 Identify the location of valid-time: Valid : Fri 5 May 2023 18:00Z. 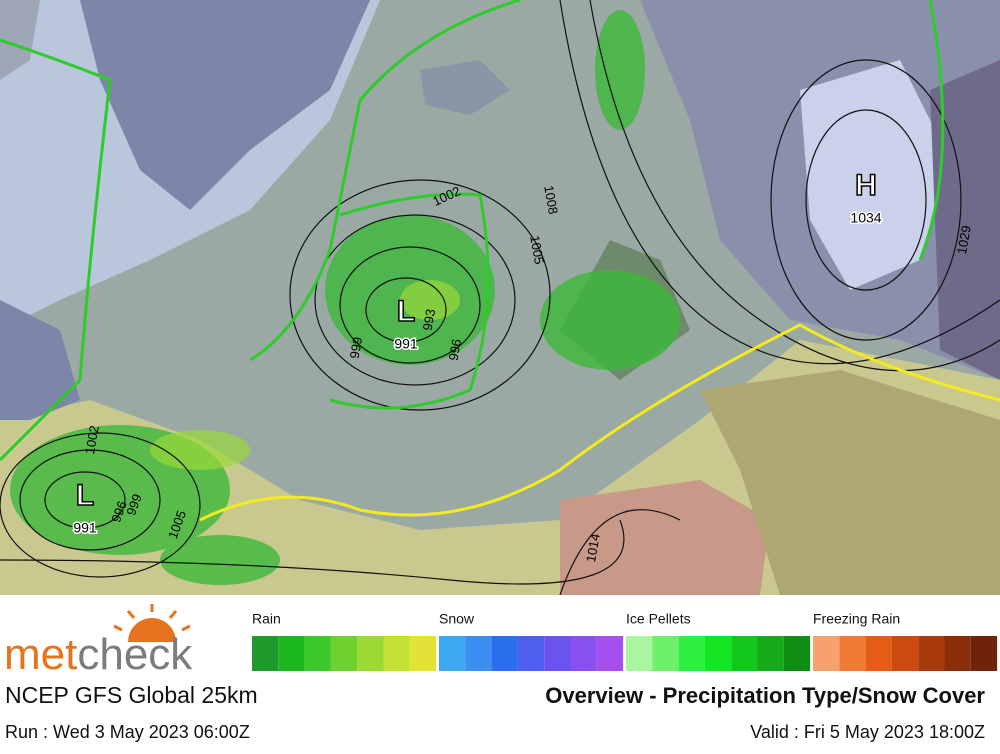
(867, 732).